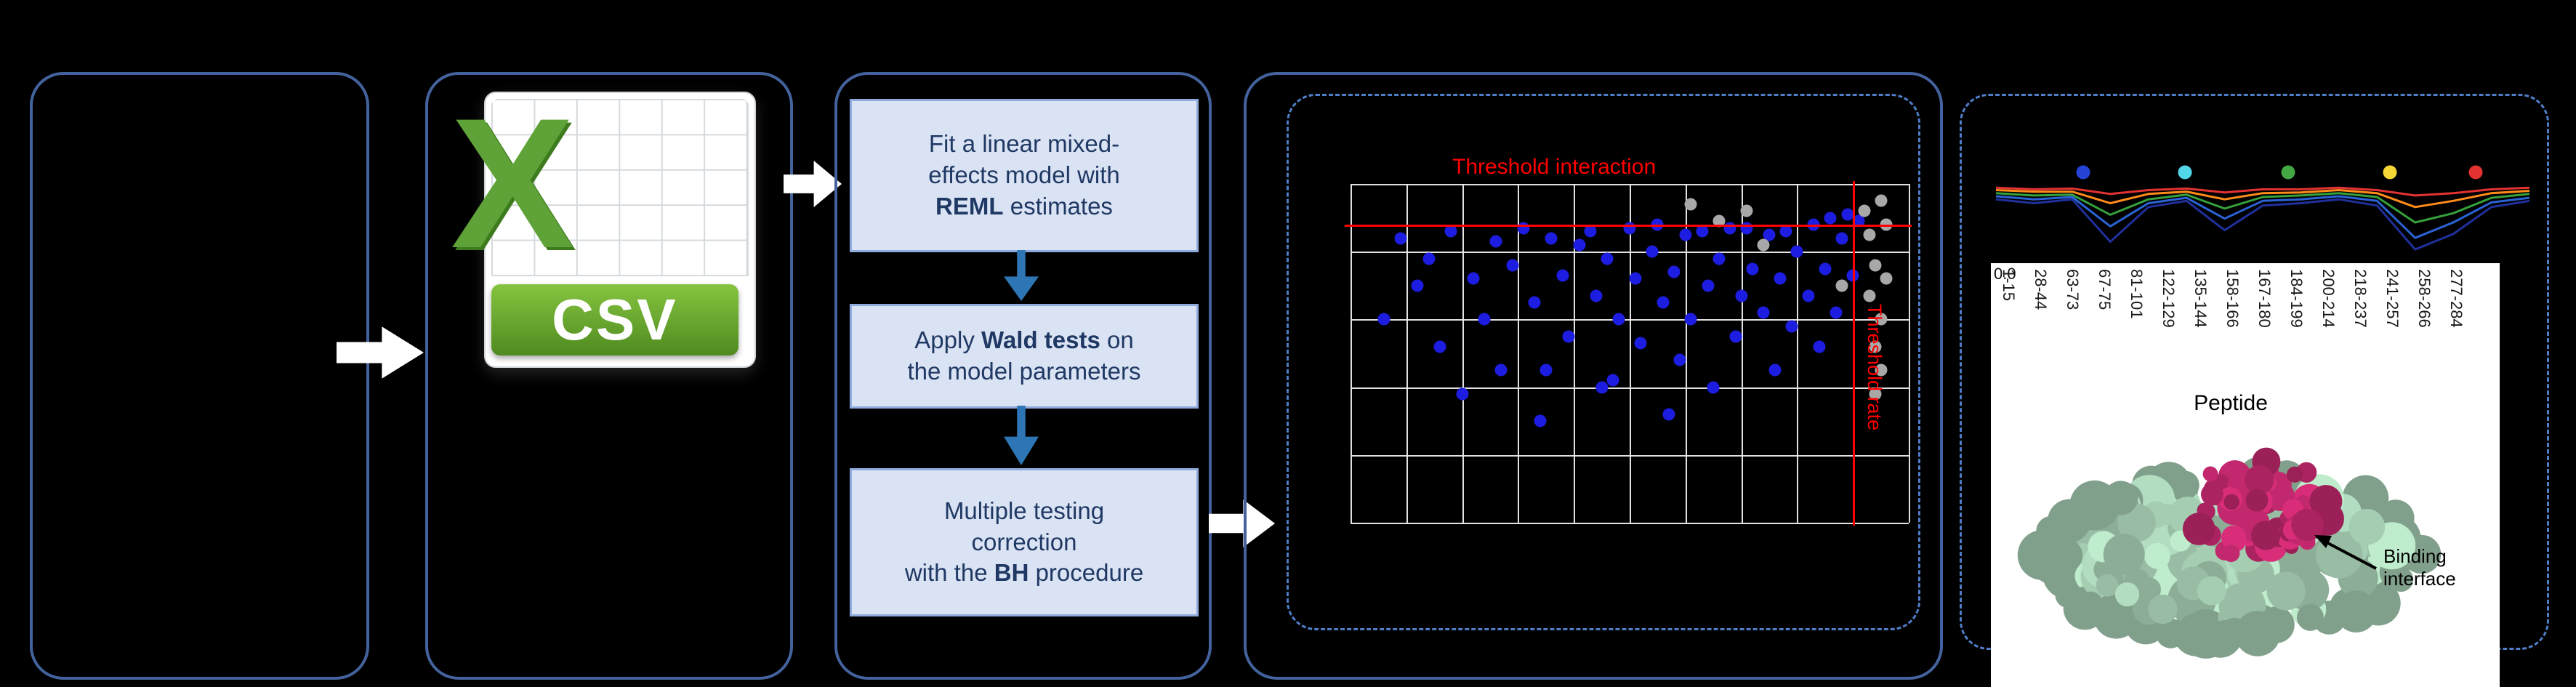  What do you see at coordinates (2232, 298) in the screenshot?
I see `peptide-tick-label: 158-166` at bounding box center [2232, 298].